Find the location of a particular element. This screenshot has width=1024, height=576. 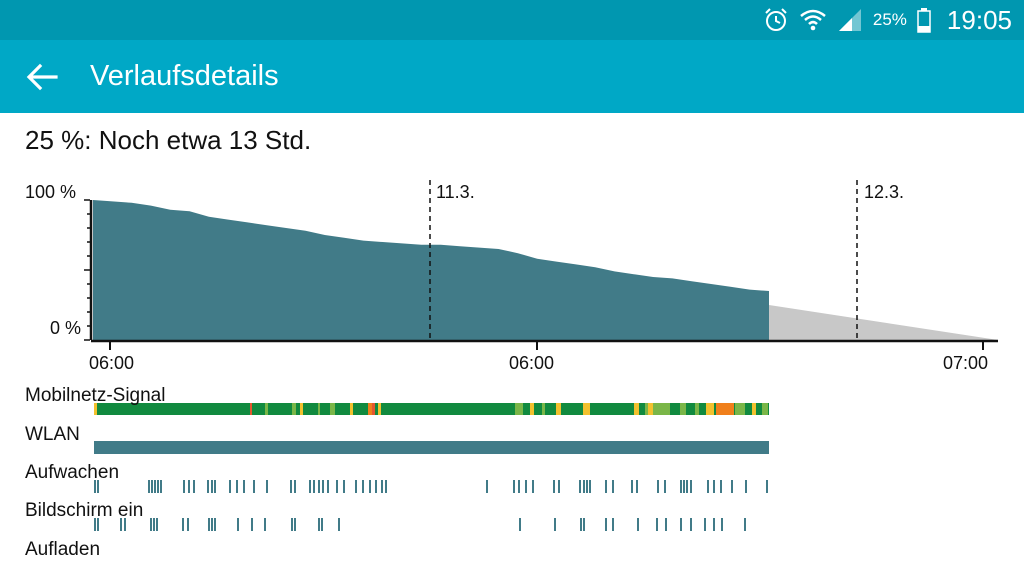

y-axis-max-label: 100 % is located at coordinates (51, 192).